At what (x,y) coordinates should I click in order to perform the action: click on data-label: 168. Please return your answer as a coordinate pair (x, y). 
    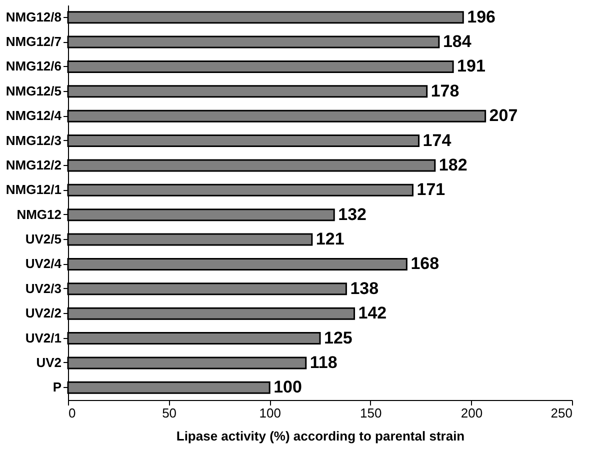
    Looking at the image, I should click on (425, 264).